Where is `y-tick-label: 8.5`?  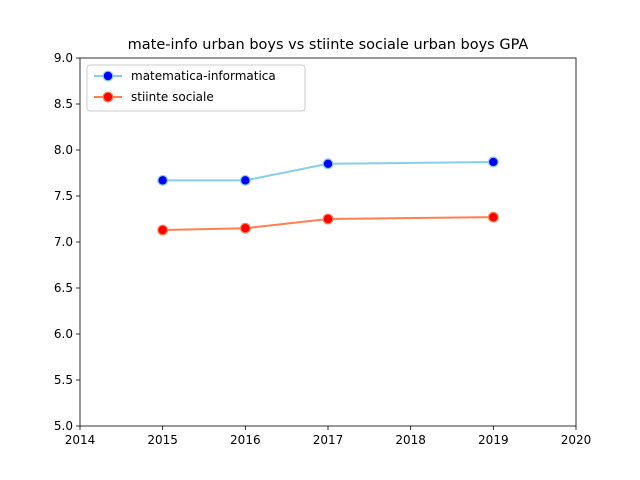 y-tick-label: 8.5 is located at coordinates (63, 104).